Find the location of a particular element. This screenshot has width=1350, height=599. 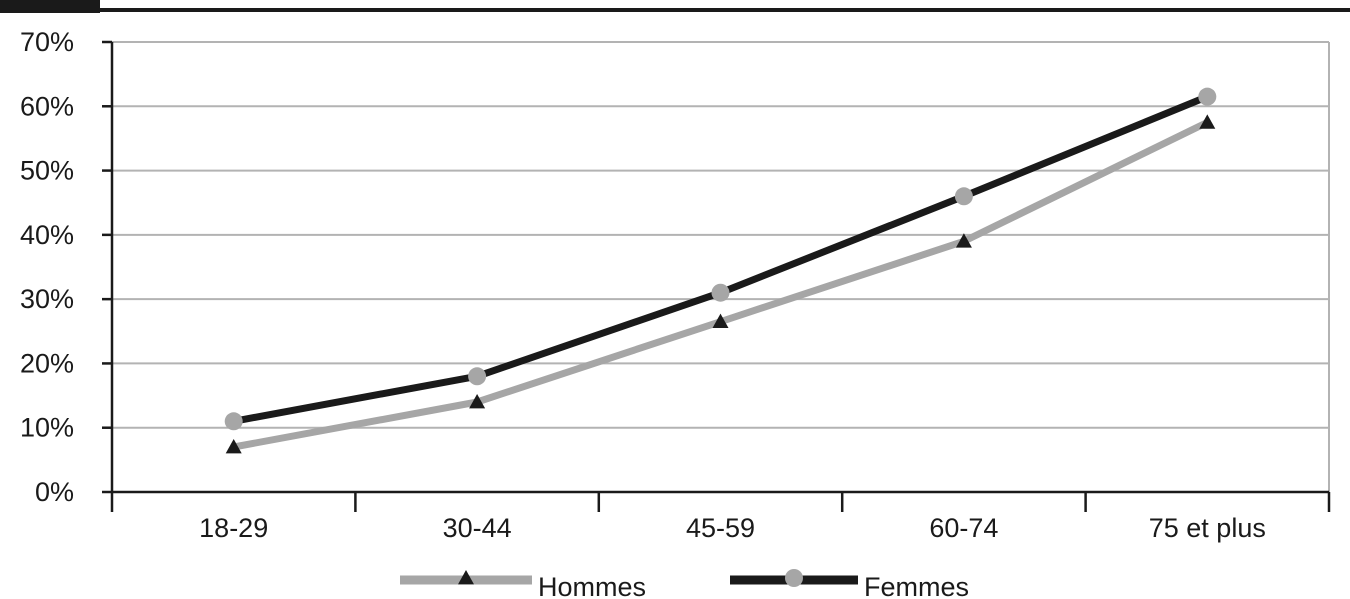

legend-label: Femmes is located at coordinates (916, 585).